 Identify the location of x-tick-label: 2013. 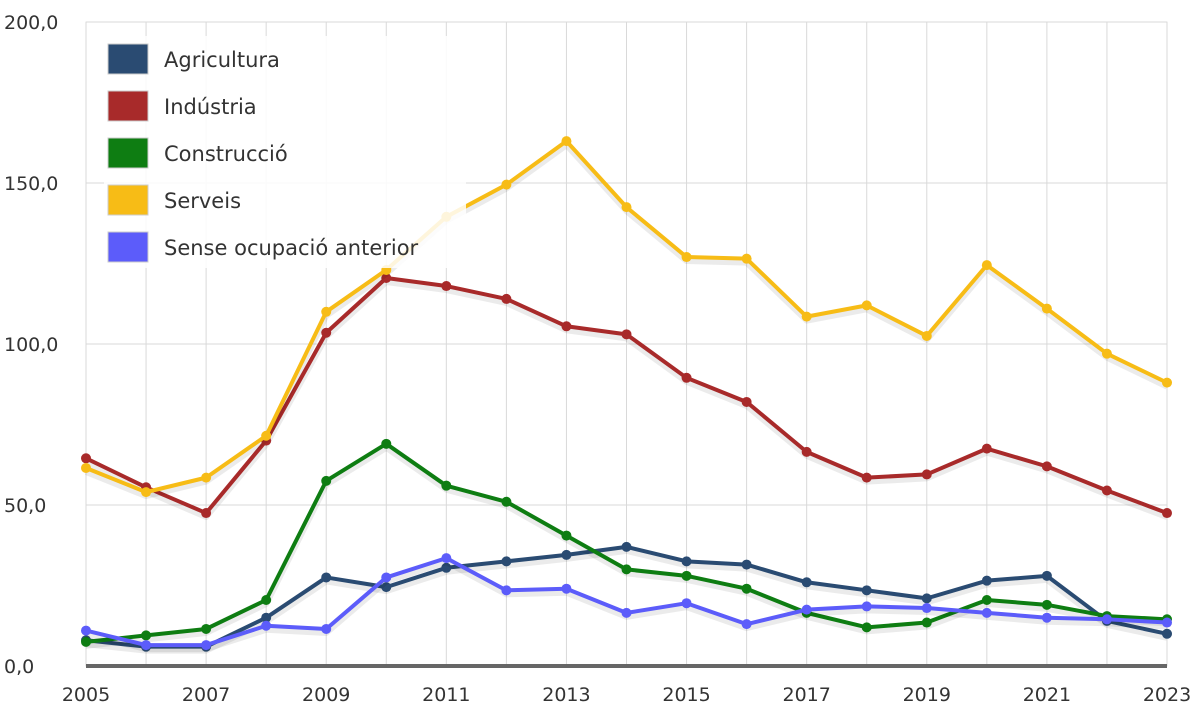
(566, 695).